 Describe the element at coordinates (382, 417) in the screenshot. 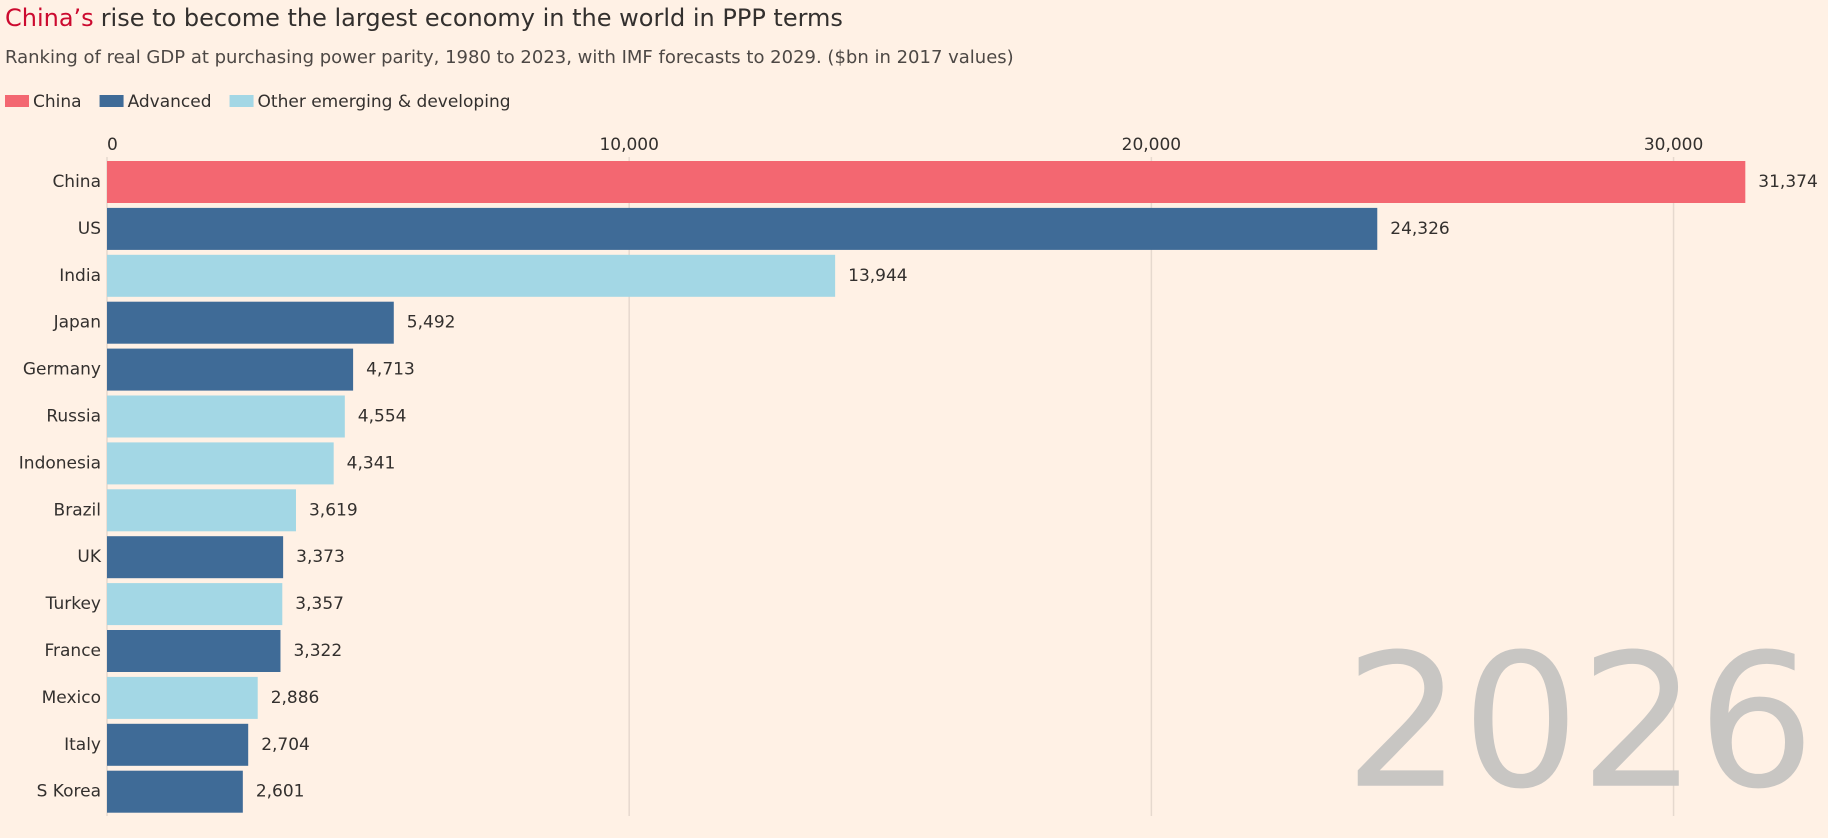

I see `value-label: 4,554` at that location.